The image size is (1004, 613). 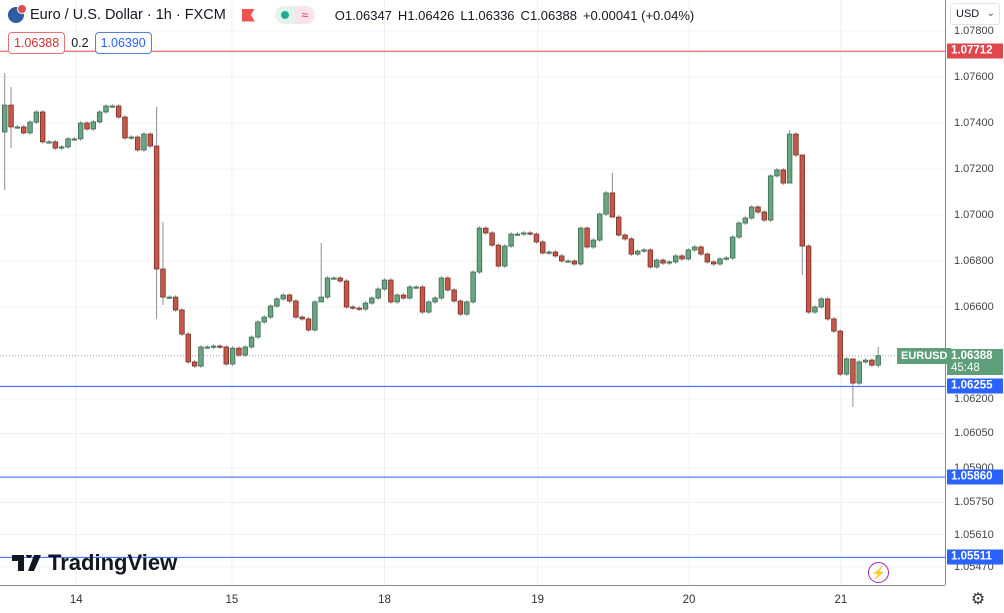 What do you see at coordinates (26, 563) in the screenshot?
I see `tradingview-logo-icon` at bounding box center [26, 563].